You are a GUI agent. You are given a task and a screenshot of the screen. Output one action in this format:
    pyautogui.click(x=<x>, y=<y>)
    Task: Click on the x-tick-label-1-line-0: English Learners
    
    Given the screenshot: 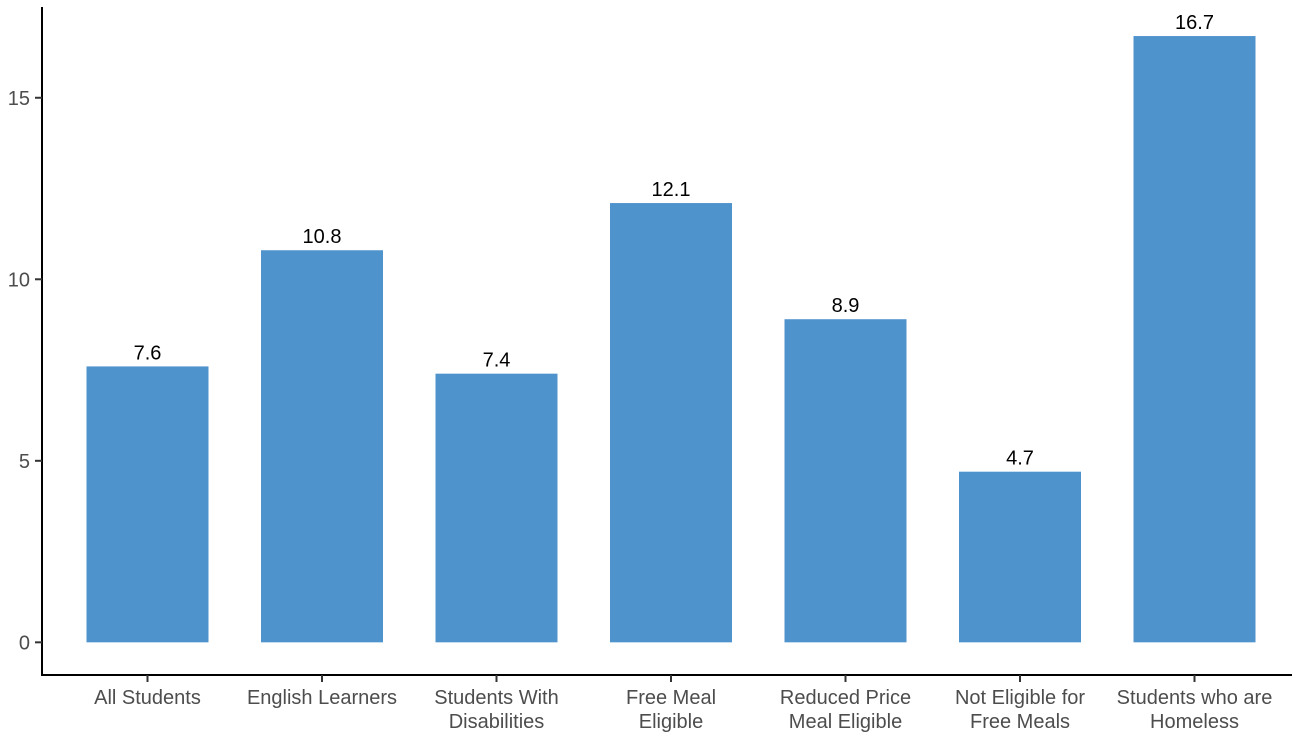 What is the action you would take?
    pyautogui.click(x=322, y=698)
    